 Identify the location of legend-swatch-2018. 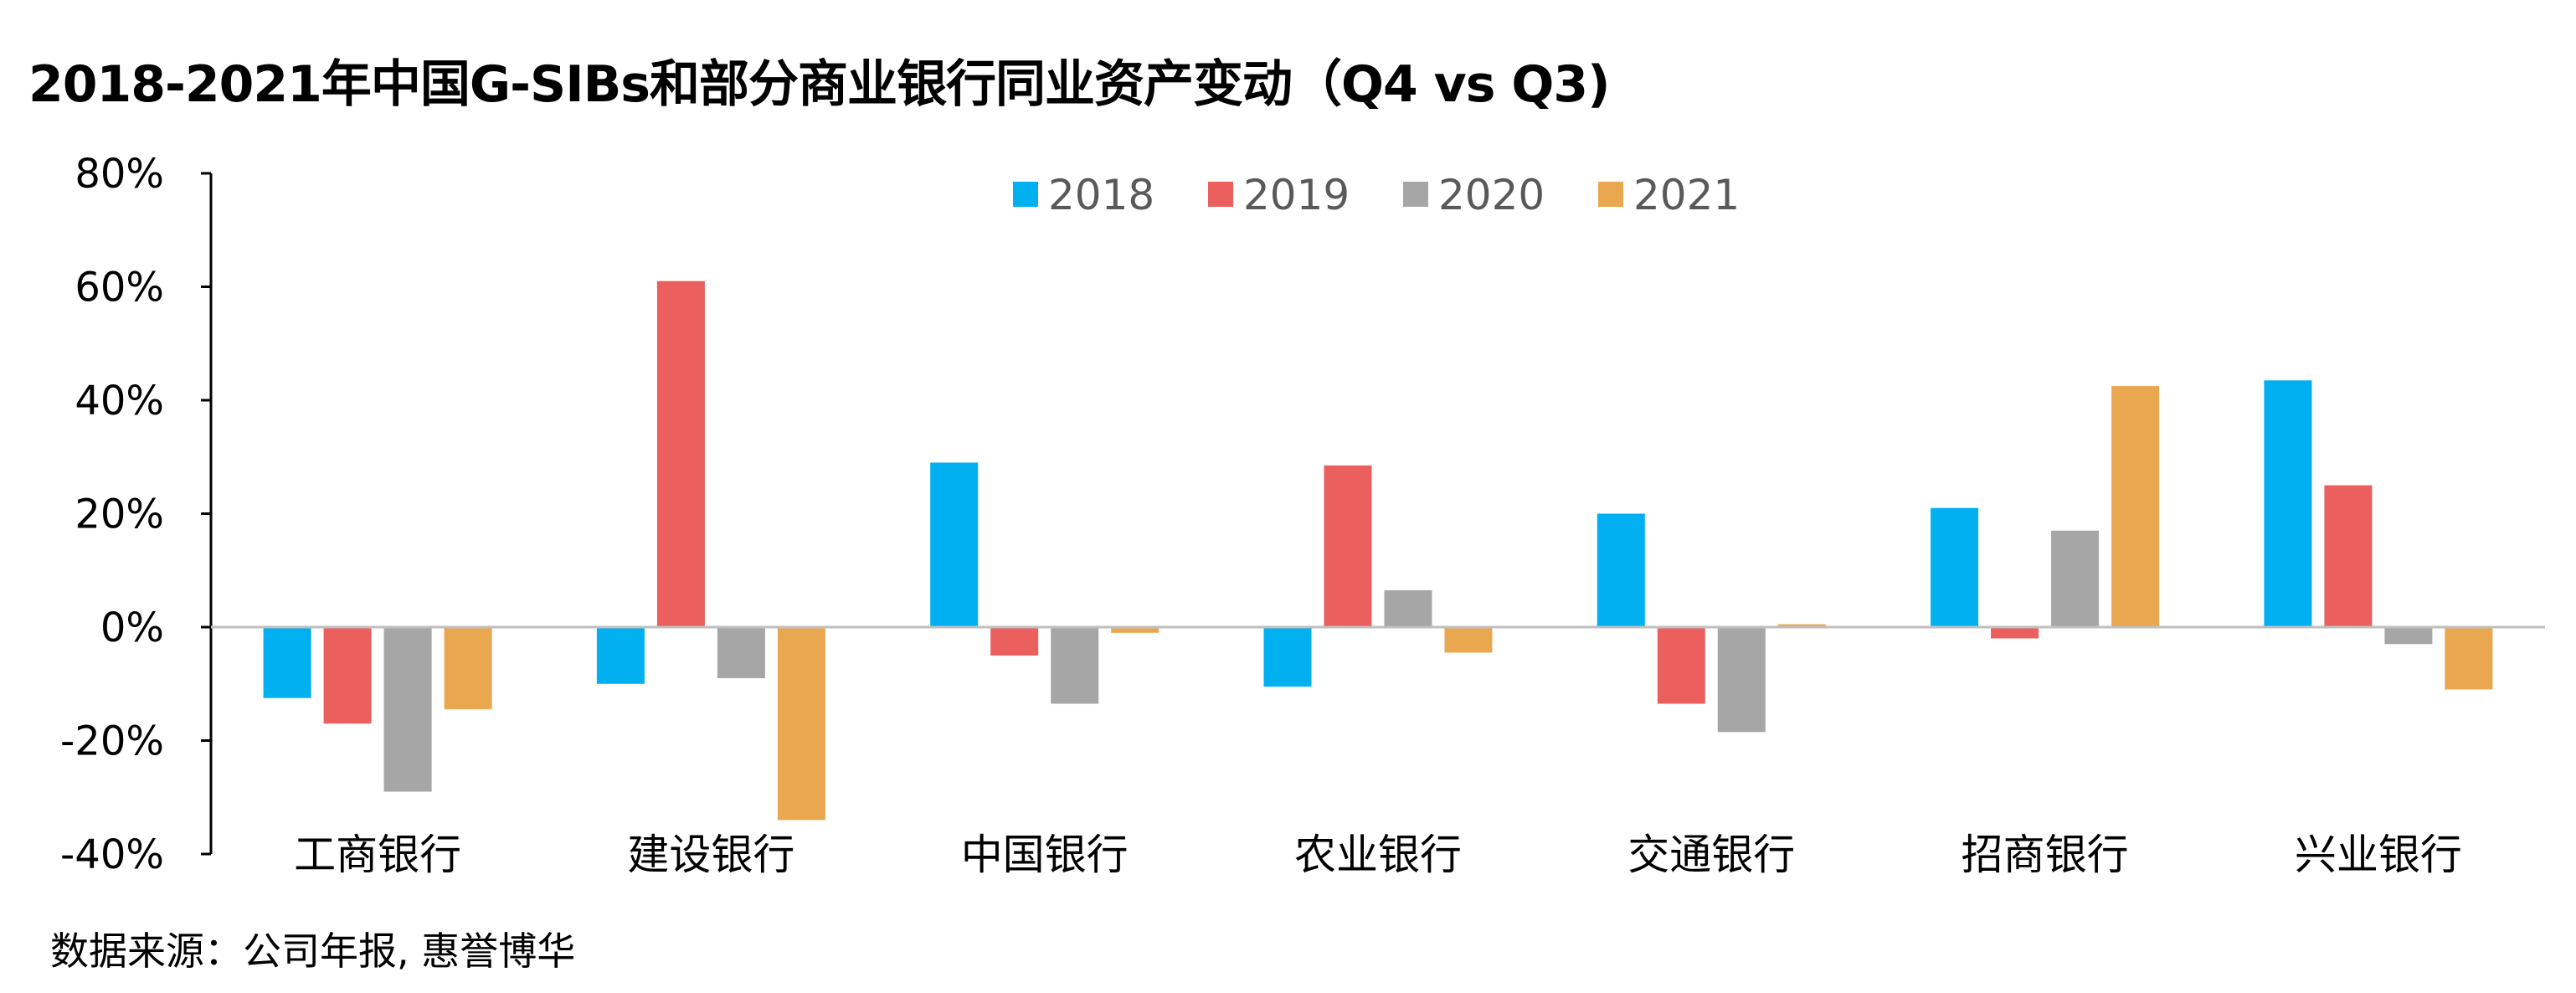
(1025, 194).